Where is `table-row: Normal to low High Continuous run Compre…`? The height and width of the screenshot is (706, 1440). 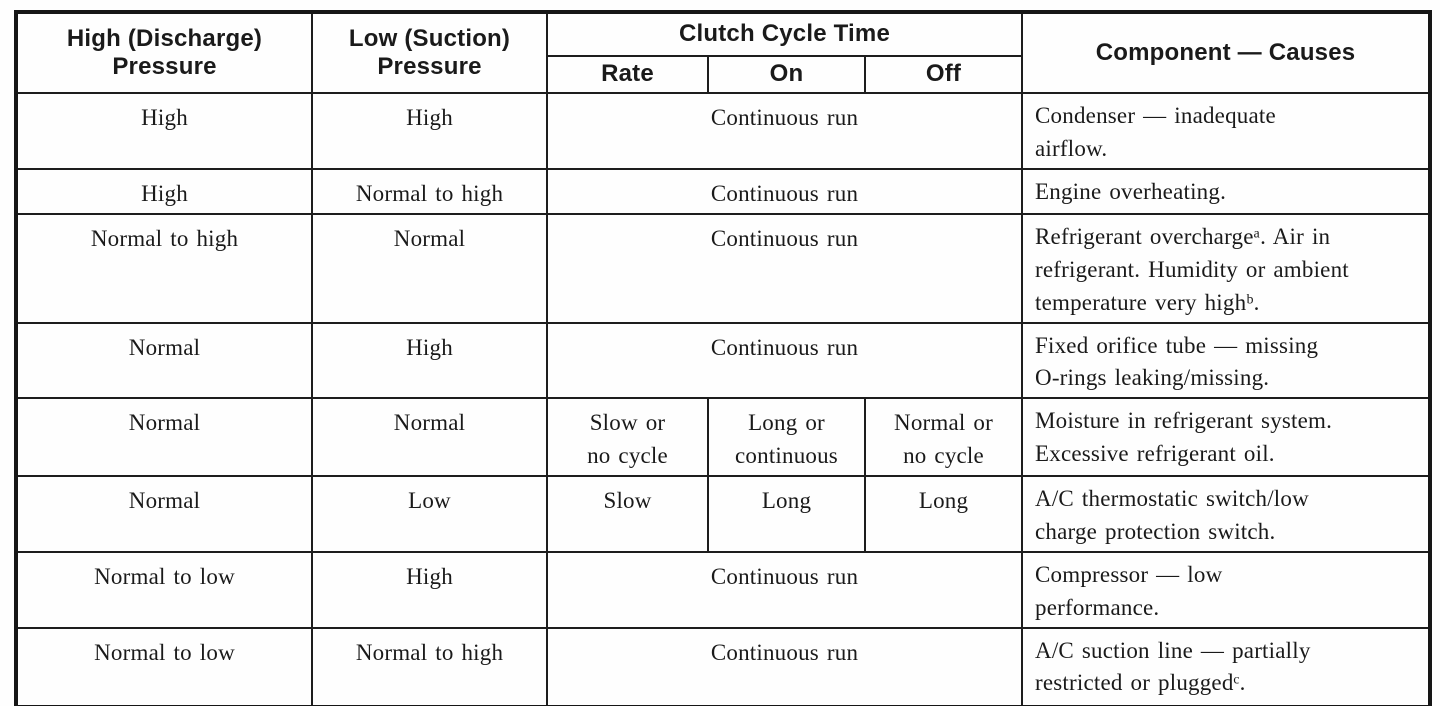
table-row: Normal to low High Continuous run Compre… is located at coordinates (723, 589).